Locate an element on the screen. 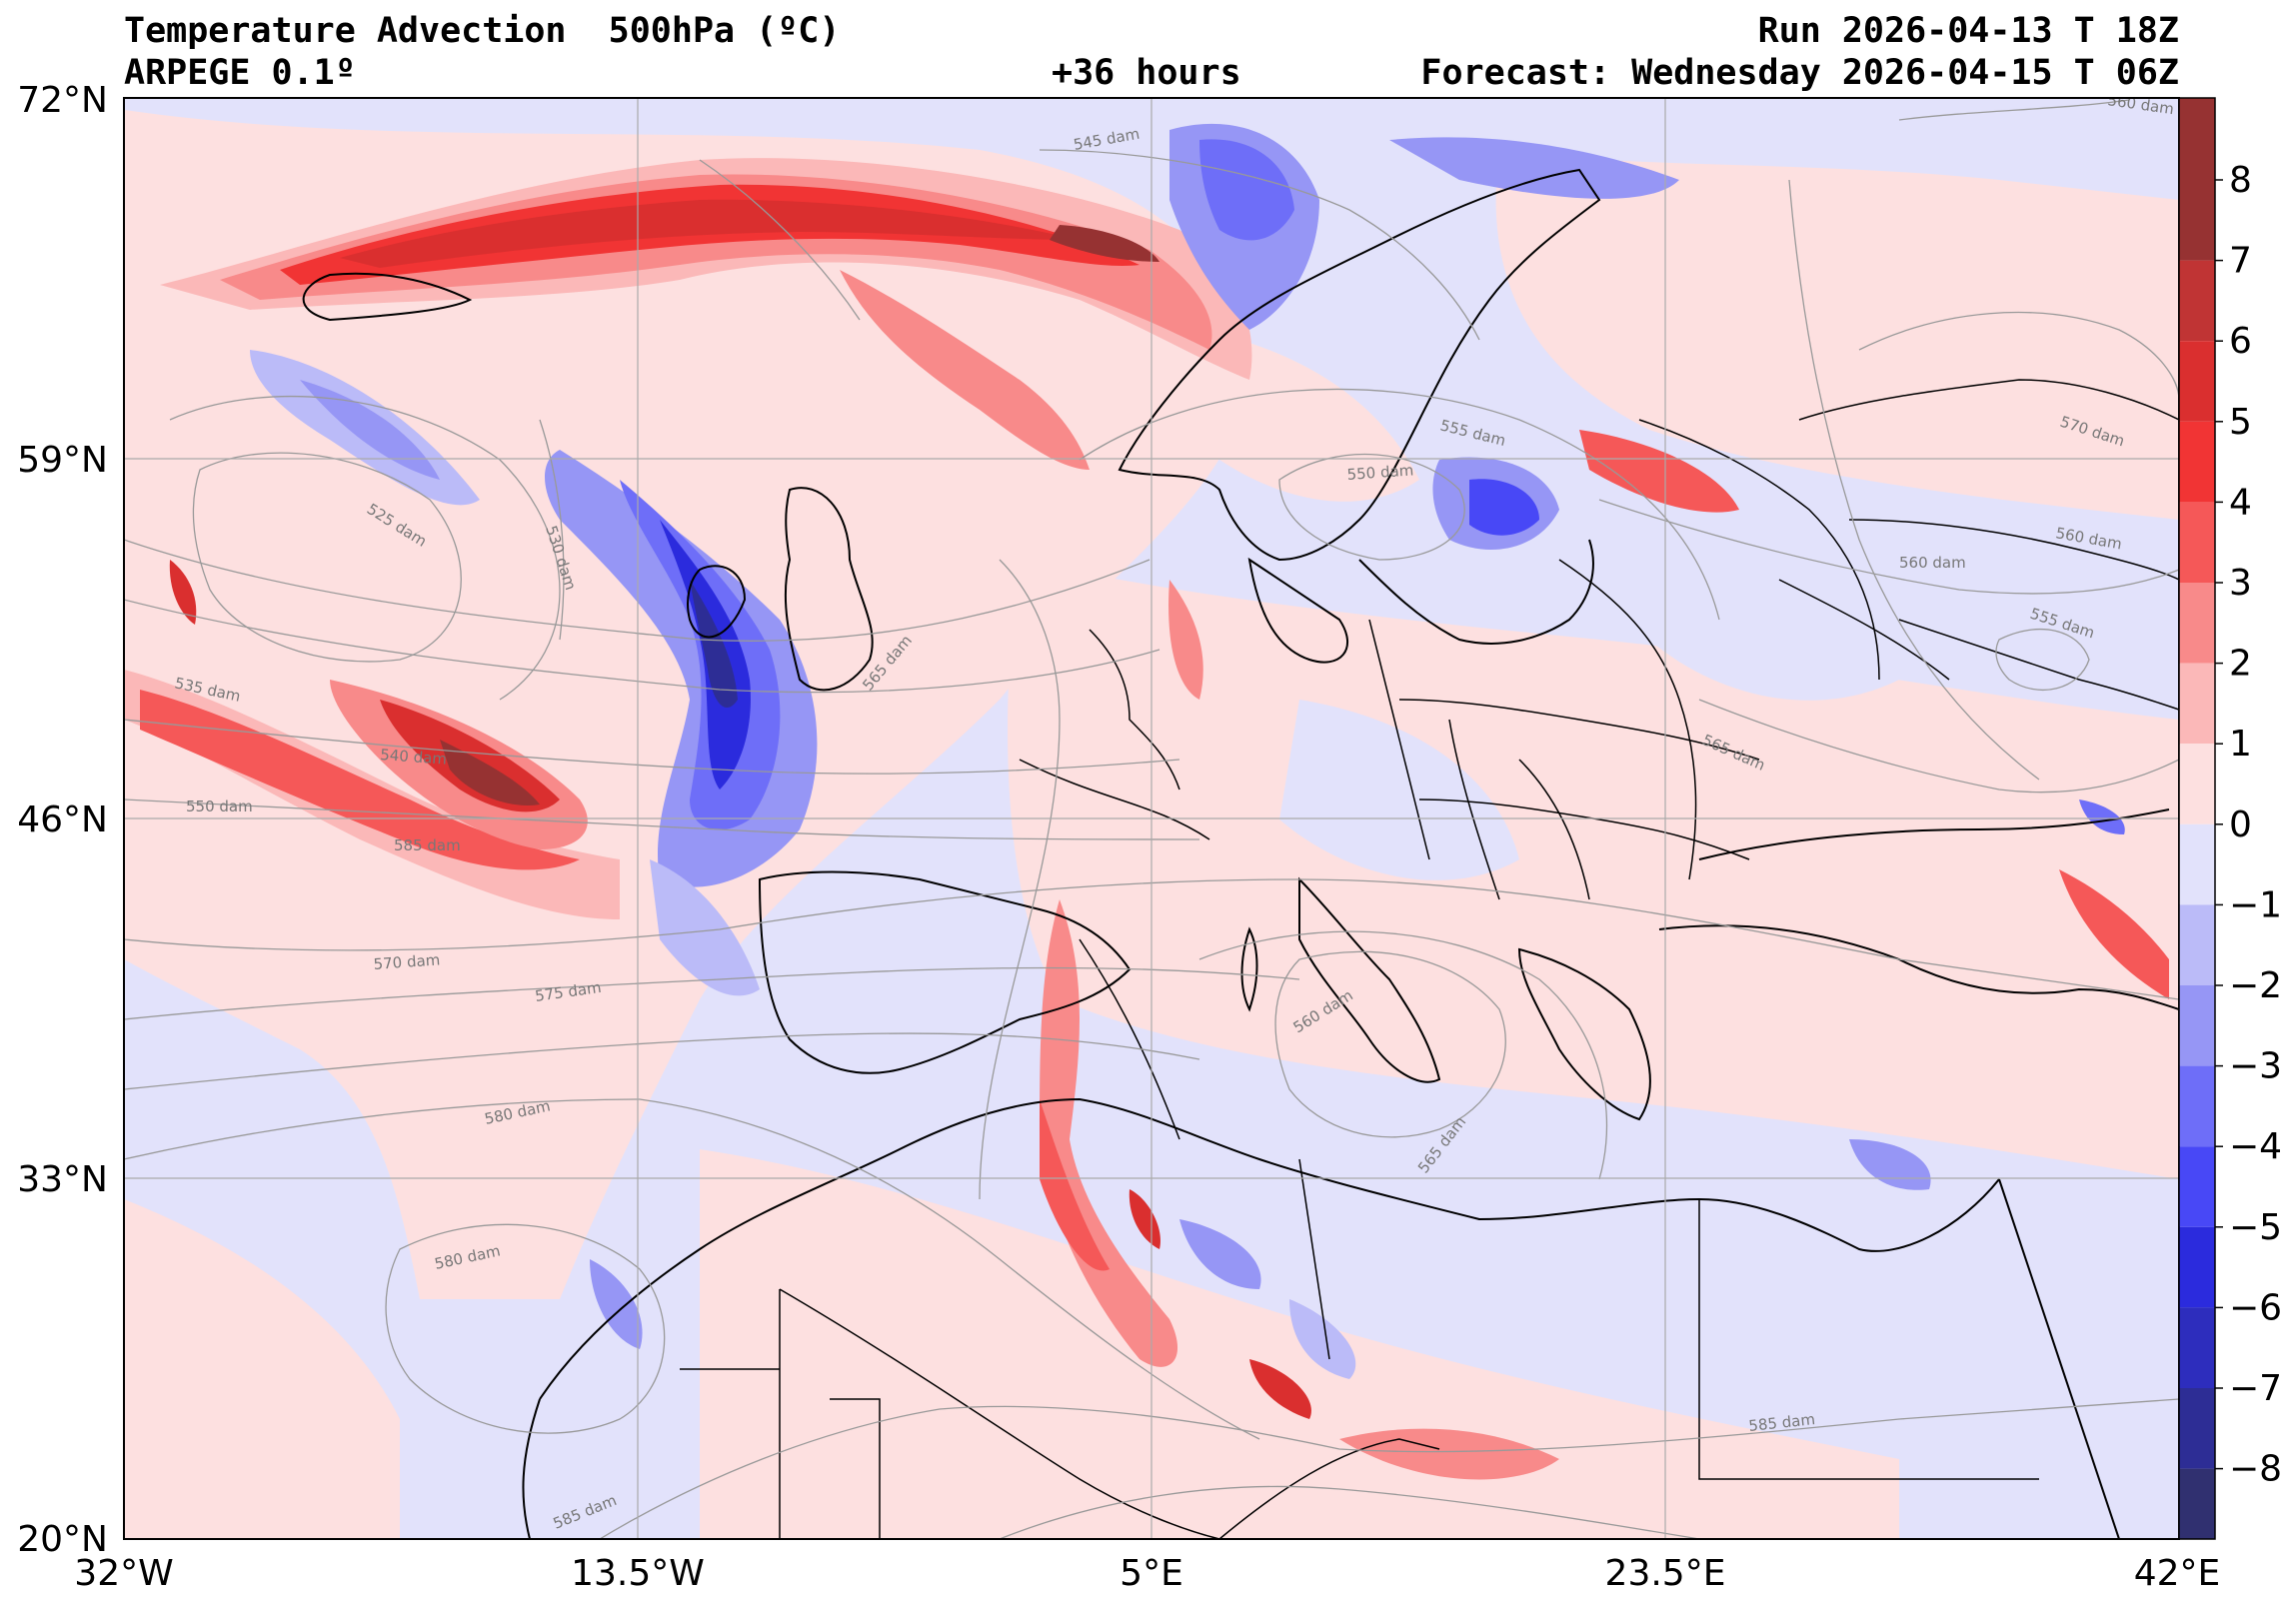  colorbar-frame is located at coordinates (2197, 818).